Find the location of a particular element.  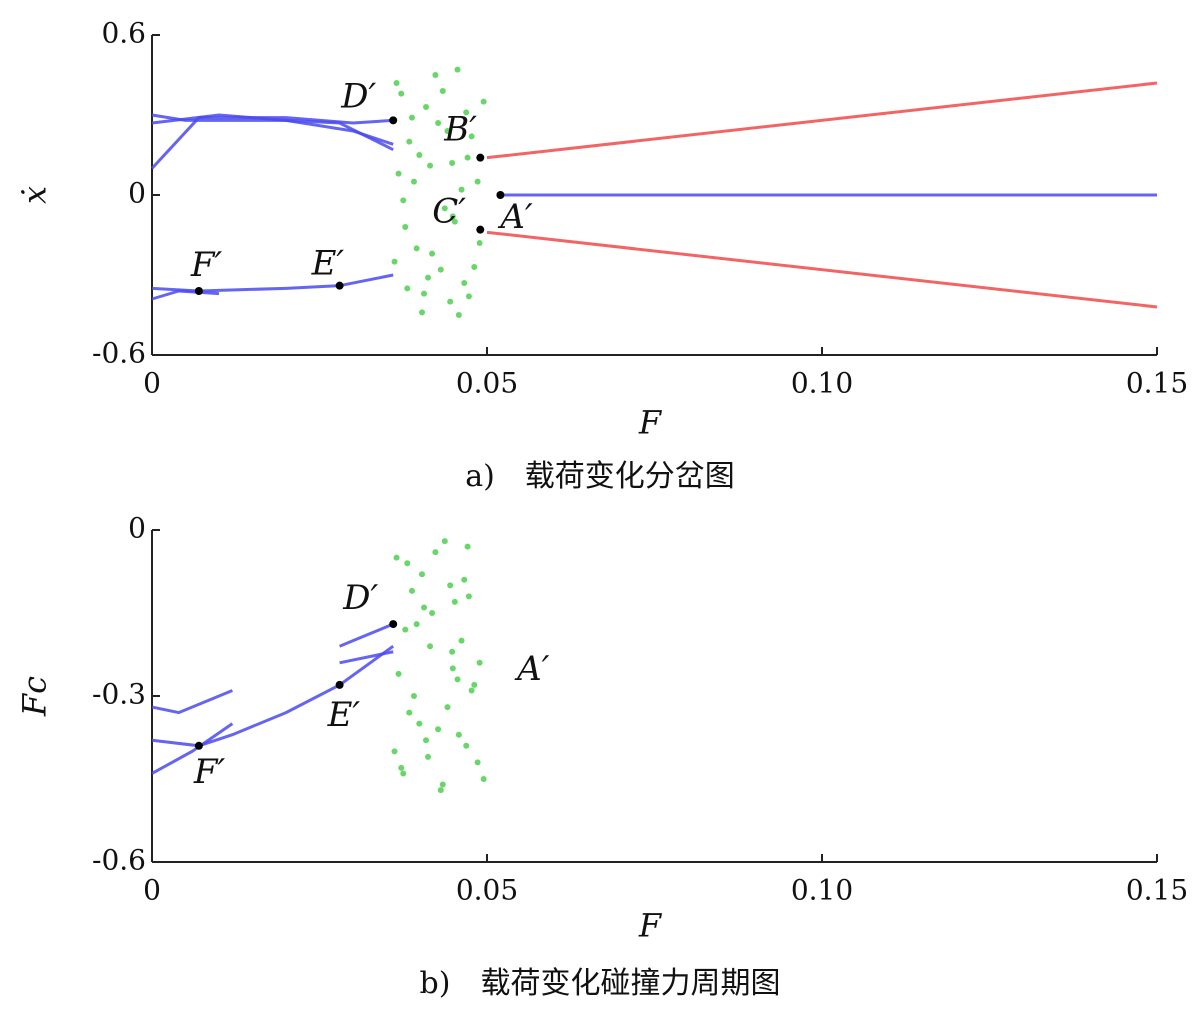

caption: a) 载荷变化分岔图 is located at coordinates (600, 476).